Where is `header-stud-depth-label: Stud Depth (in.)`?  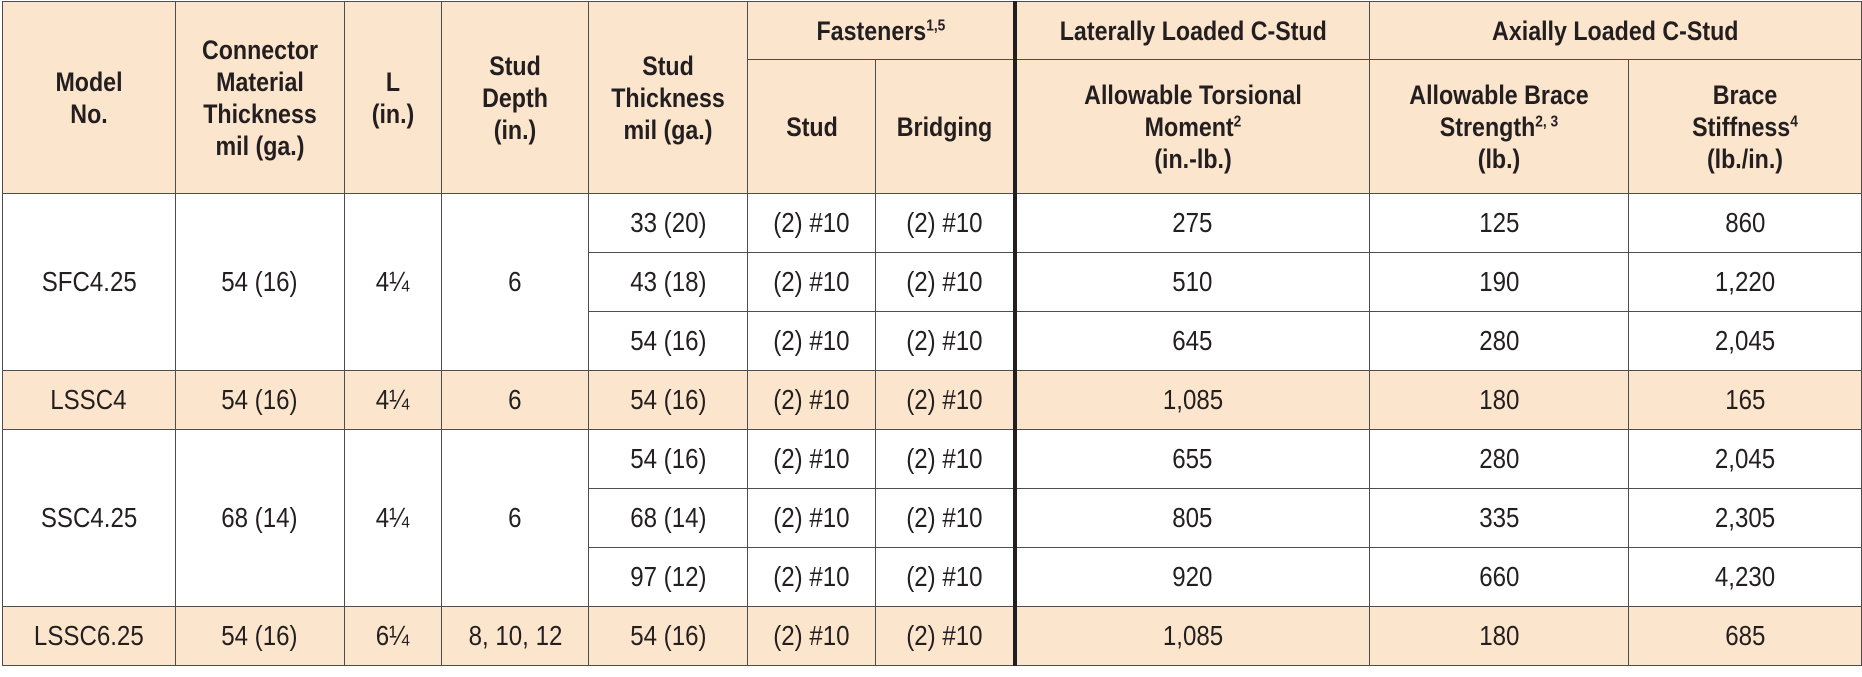
header-stud-depth-label: Stud Depth (in.) is located at coordinates (515, 97).